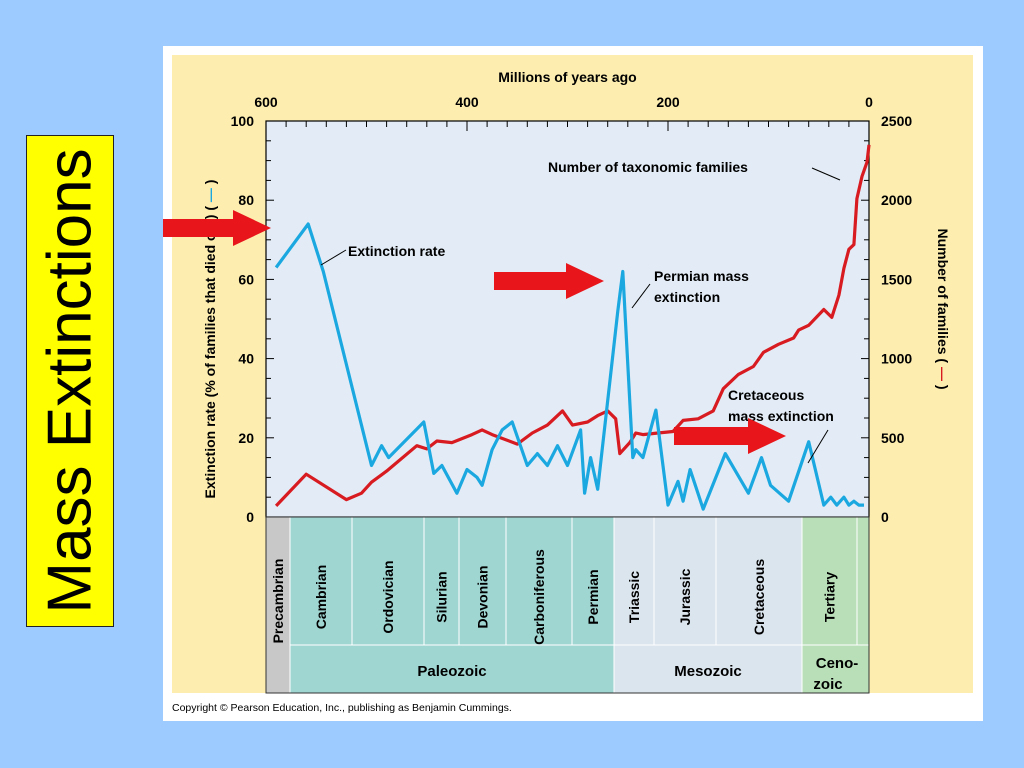  I want to click on period-label: Tertiary, so click(830, 597).